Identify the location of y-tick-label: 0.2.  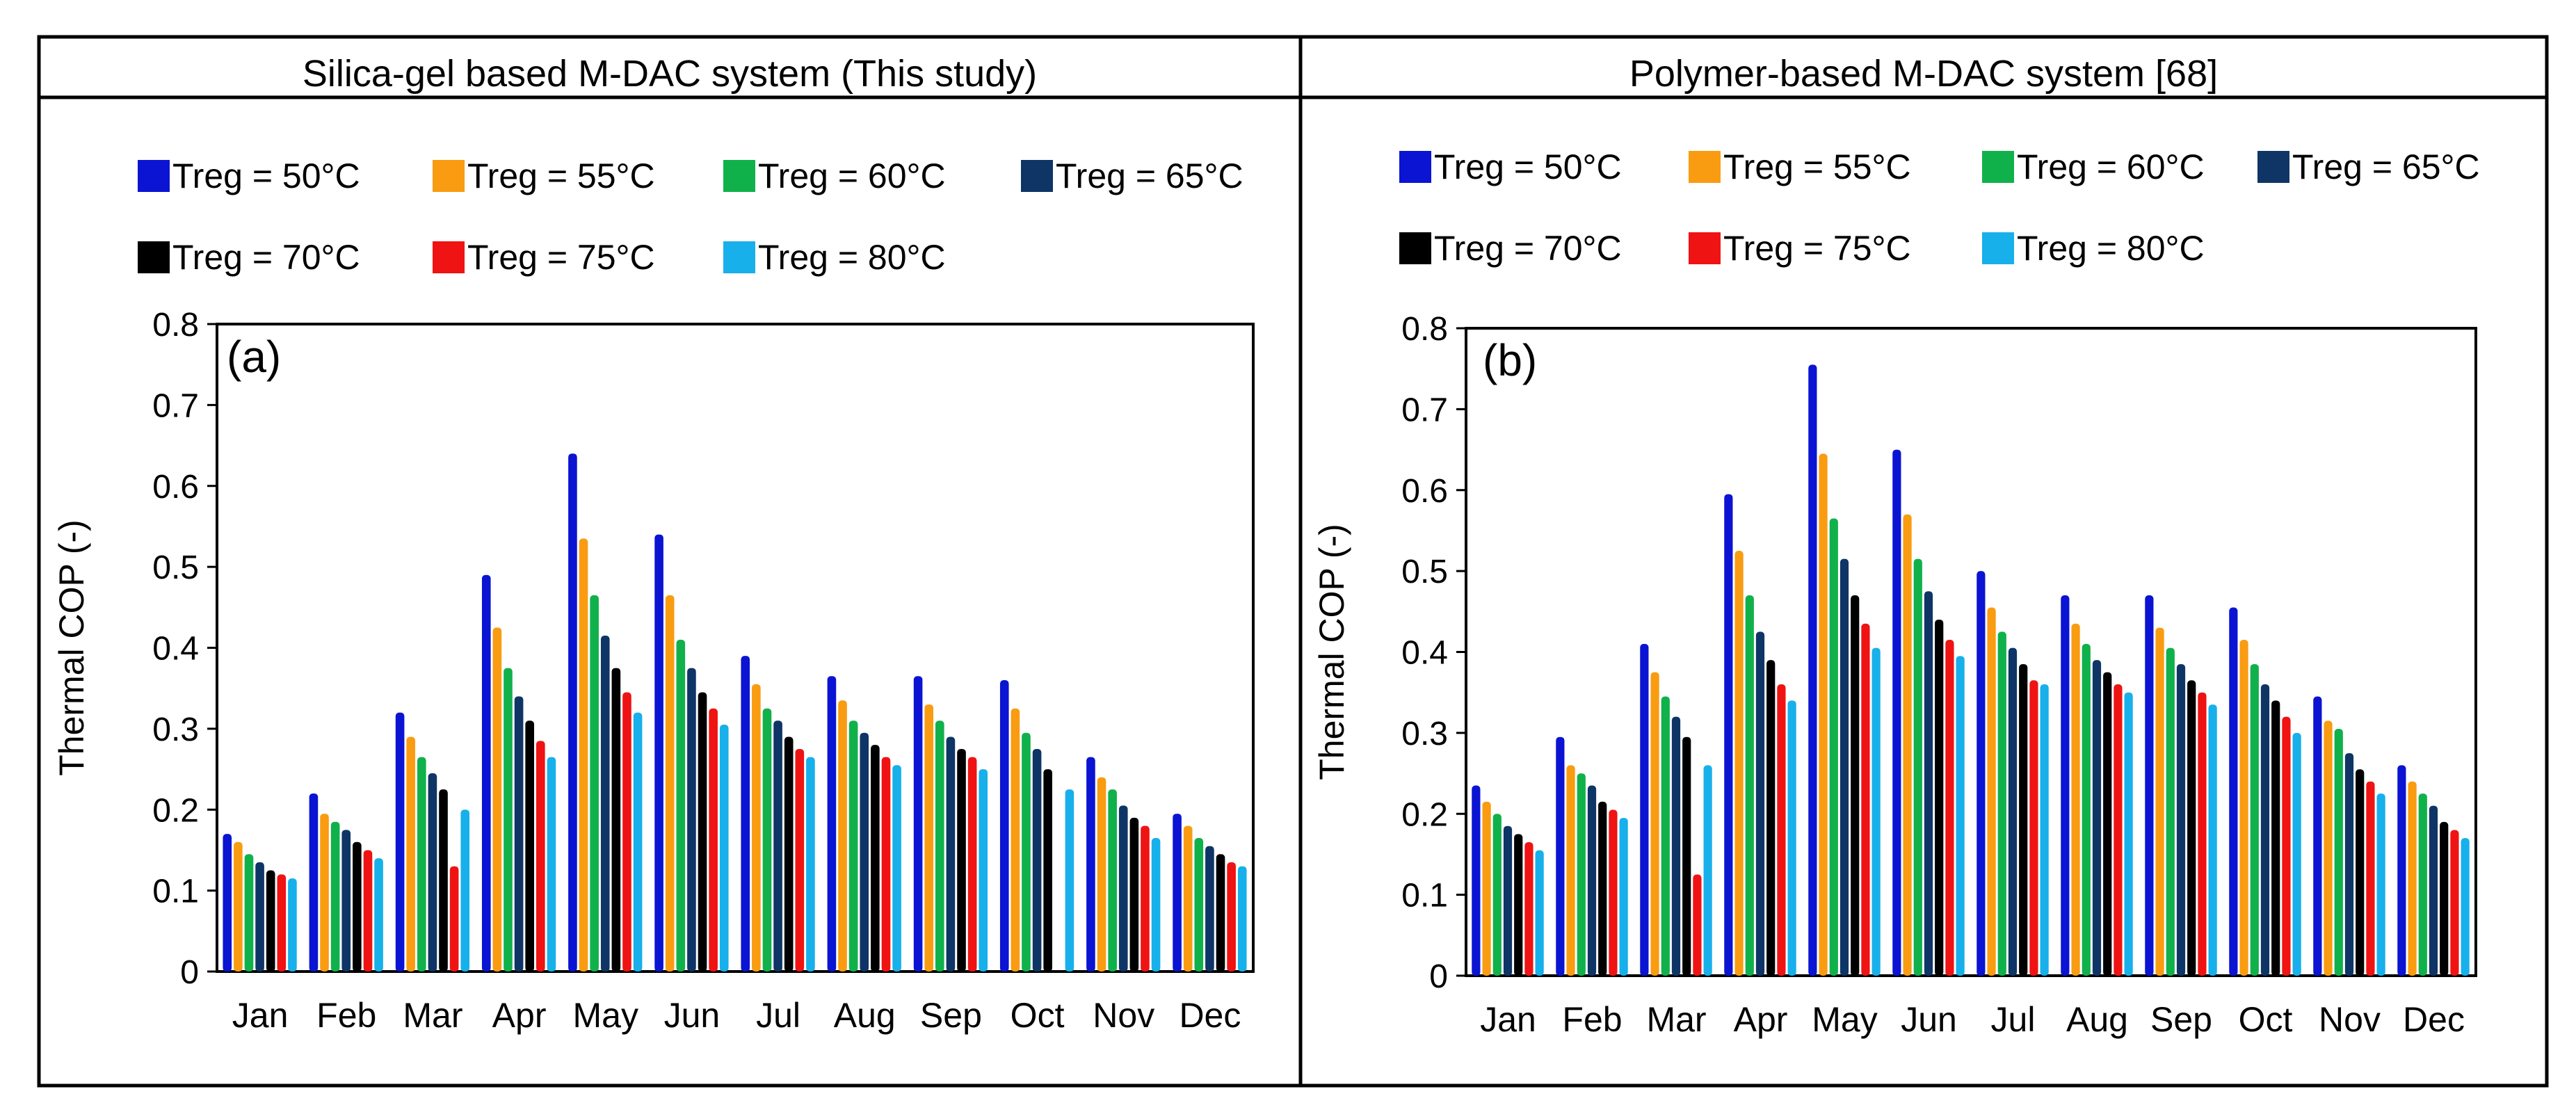
(176, 811).